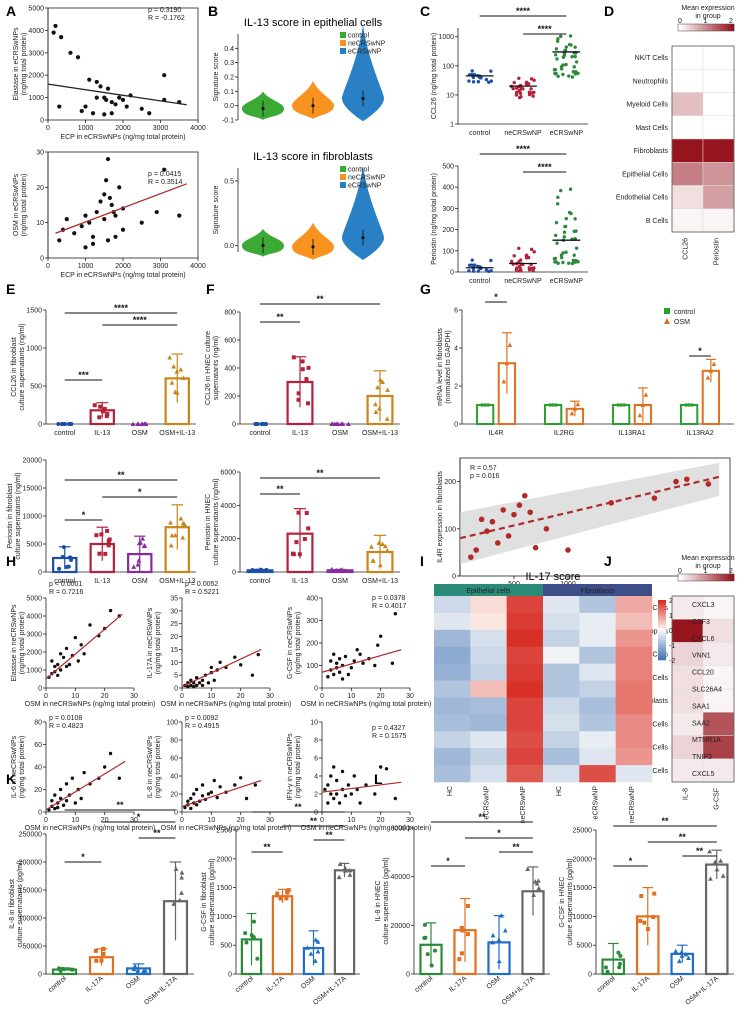 Image resolution: width=744 pixels, height=1022 pixels. I want to click on col-label: eCRSwNP, so click(487, 803).